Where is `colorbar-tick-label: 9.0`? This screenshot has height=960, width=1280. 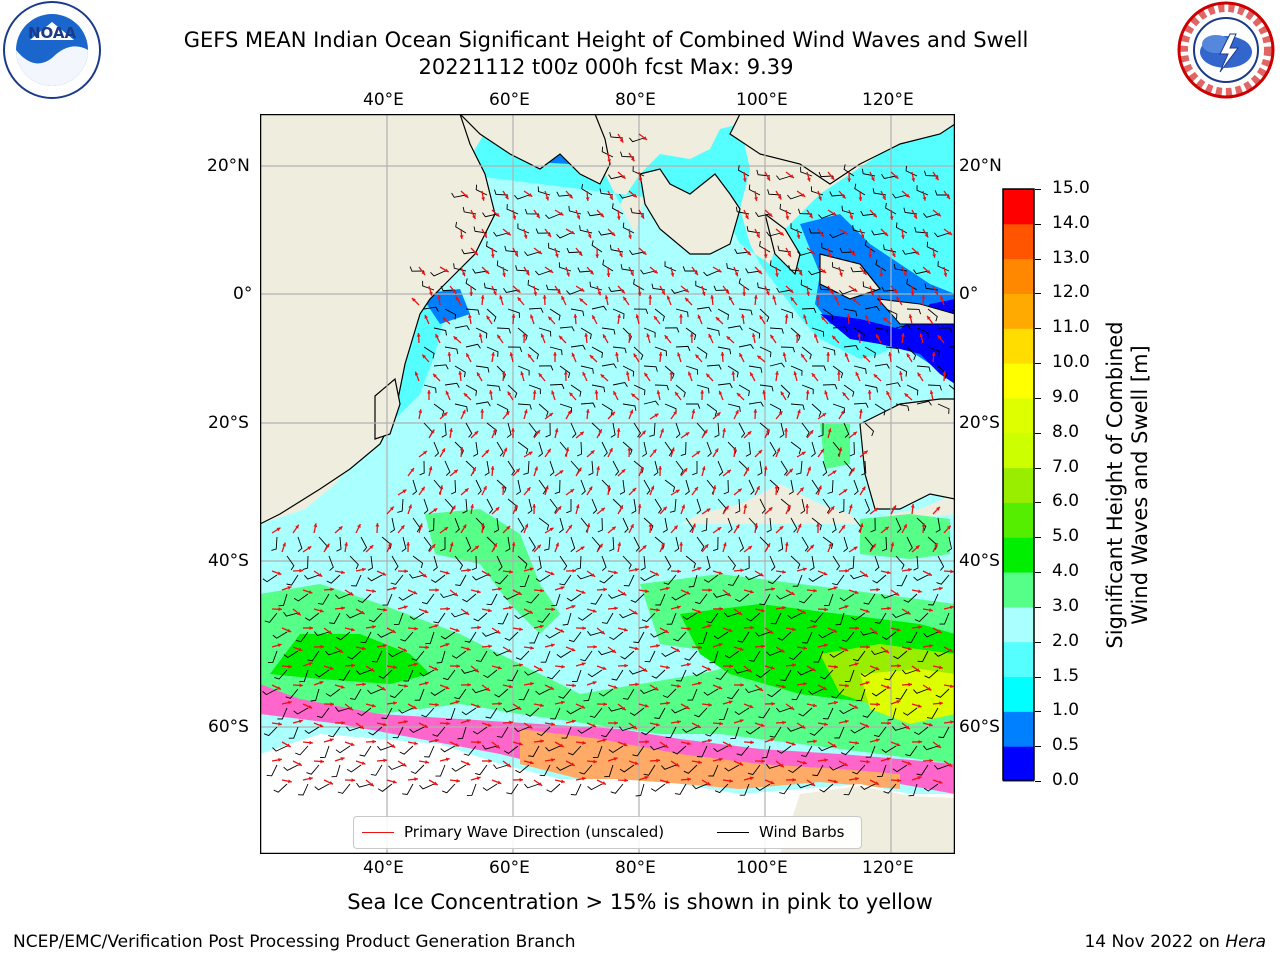
colorbar-tick-label: 9.0 is located at coordinates (1066, 396).